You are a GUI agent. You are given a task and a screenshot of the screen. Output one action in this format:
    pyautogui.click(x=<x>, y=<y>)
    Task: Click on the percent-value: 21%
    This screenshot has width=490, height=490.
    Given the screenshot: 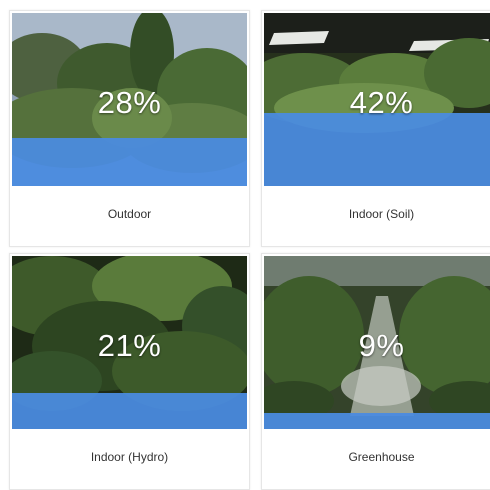 What is the action you would take?
    pyautogui.click(x=129, y=345)
    